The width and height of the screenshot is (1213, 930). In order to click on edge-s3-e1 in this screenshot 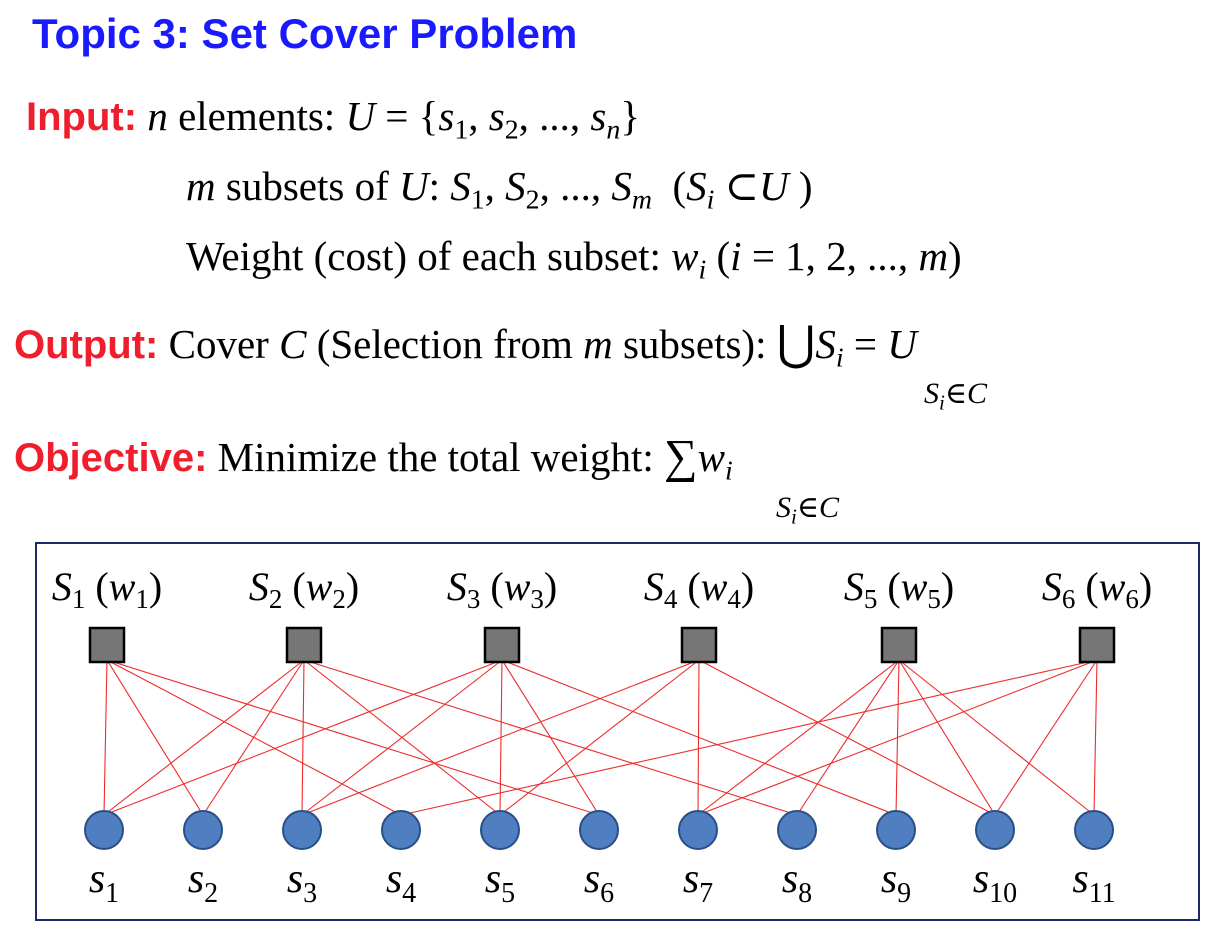, I will do `click(303, 737)`.